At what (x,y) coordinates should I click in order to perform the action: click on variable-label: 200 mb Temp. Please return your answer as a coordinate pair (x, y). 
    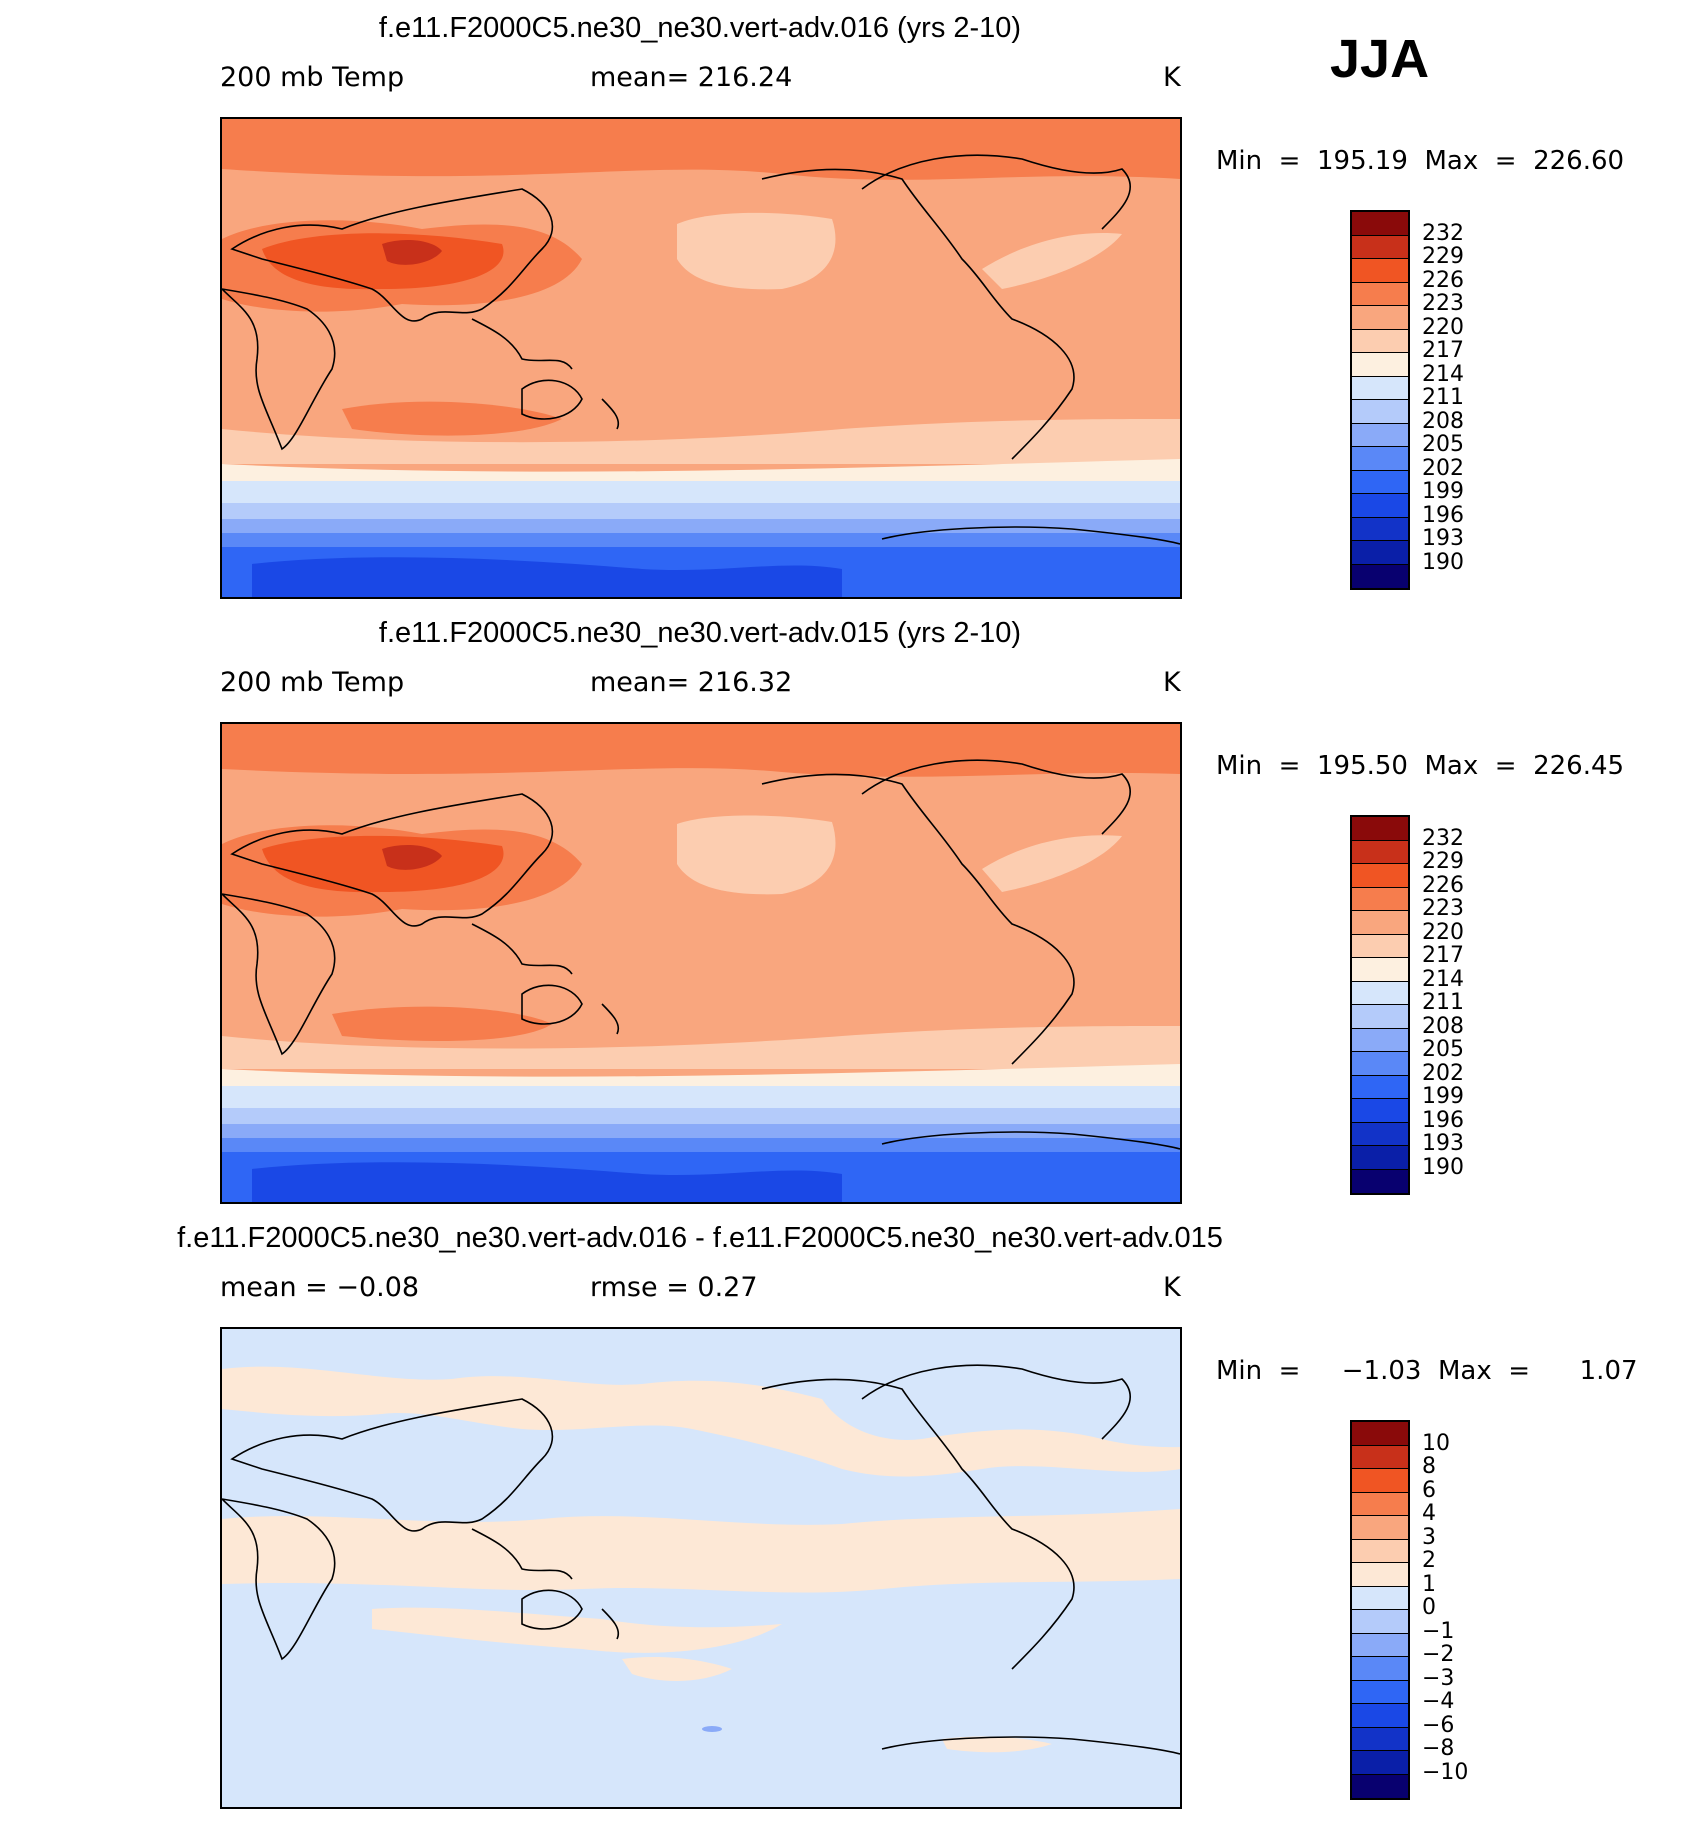
    Looking at the image, I should click on (312, 682).